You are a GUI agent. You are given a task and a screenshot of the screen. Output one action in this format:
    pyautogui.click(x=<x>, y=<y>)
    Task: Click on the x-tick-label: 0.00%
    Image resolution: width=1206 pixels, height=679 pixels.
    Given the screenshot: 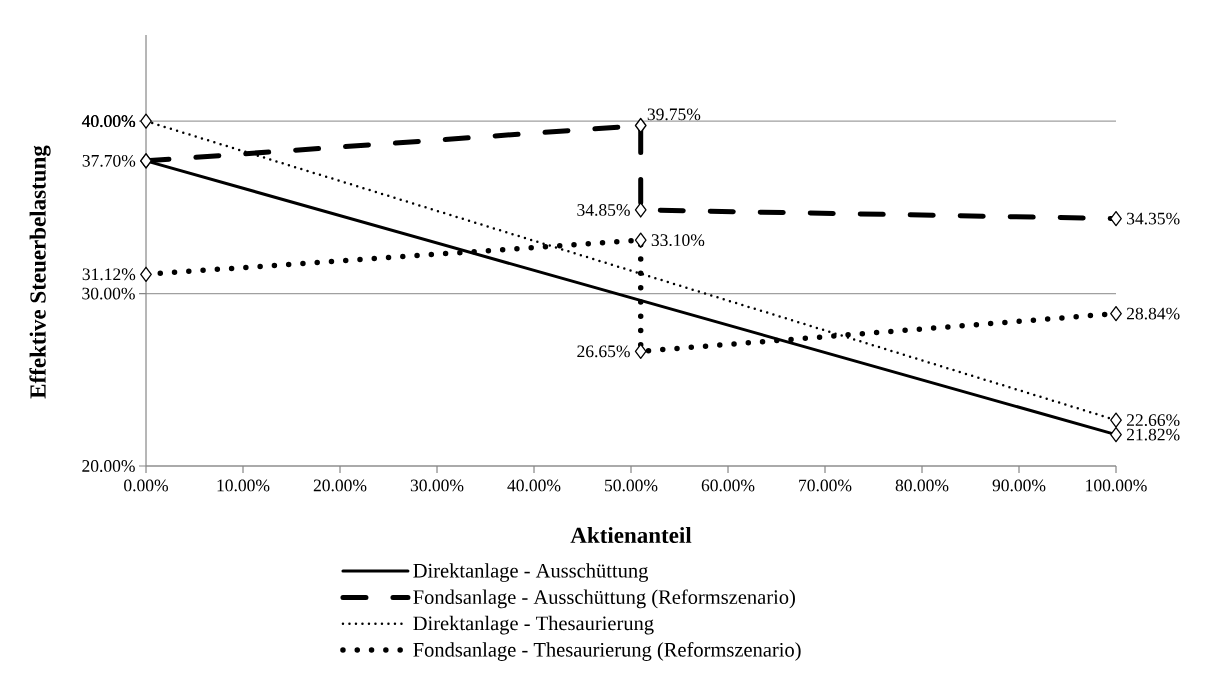 What is the action you would take?
    pyautogui.click(x=146, y=485)
    